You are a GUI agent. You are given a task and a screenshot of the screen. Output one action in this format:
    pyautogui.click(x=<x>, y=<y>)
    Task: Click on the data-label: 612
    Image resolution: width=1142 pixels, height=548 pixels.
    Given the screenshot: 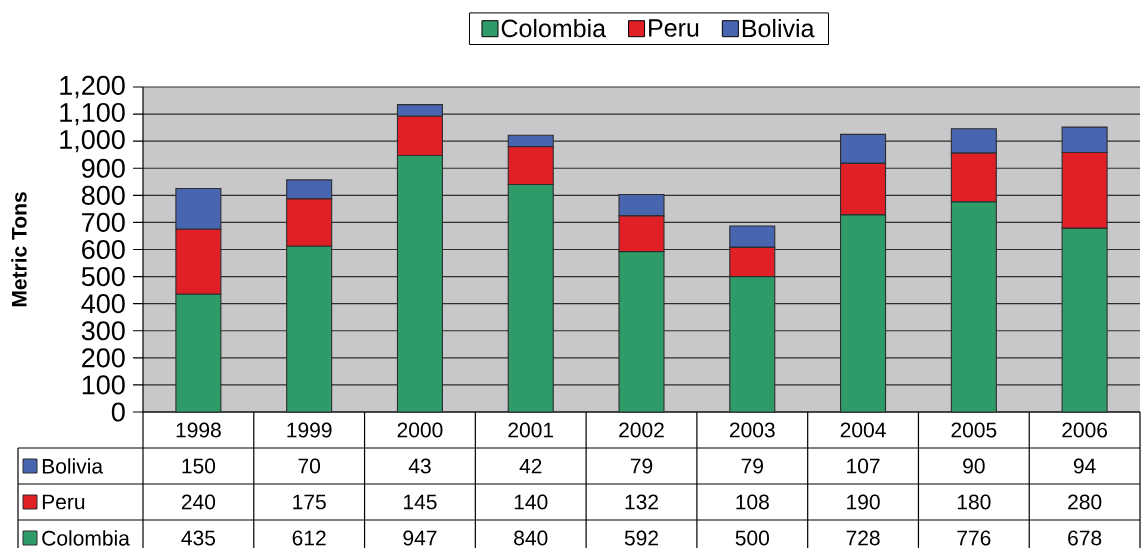 What is the action you would take?
    pyautogui.click(x=309, y=538)
    